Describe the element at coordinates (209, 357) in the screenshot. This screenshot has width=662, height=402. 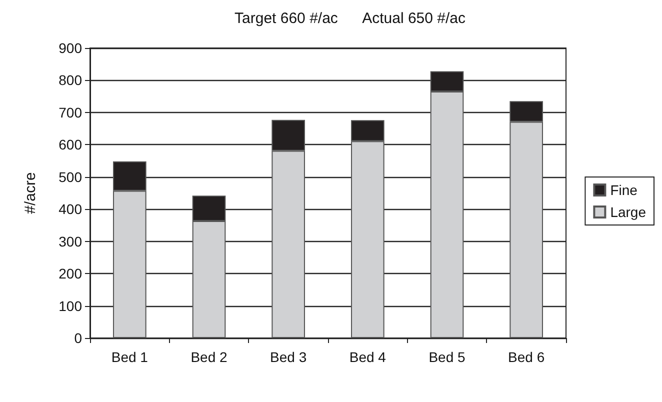
I see `x-tick-label: Bed 2` at that location.